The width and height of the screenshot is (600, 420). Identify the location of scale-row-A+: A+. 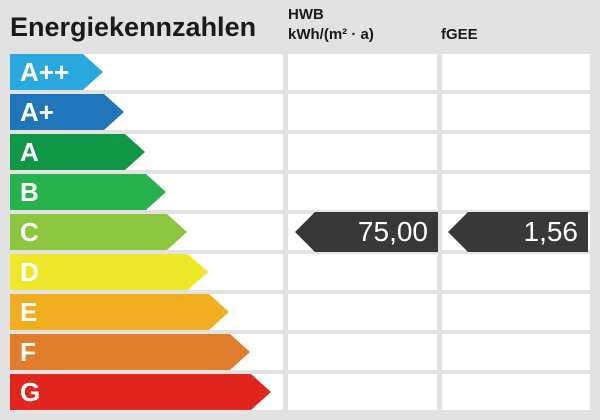
(300, 112).